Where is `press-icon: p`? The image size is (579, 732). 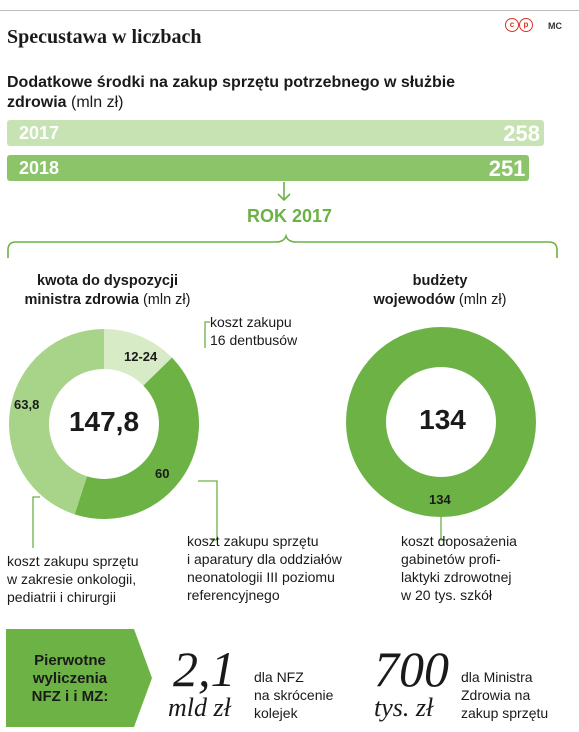 press-icon: p is located at coordinates (526, 25).